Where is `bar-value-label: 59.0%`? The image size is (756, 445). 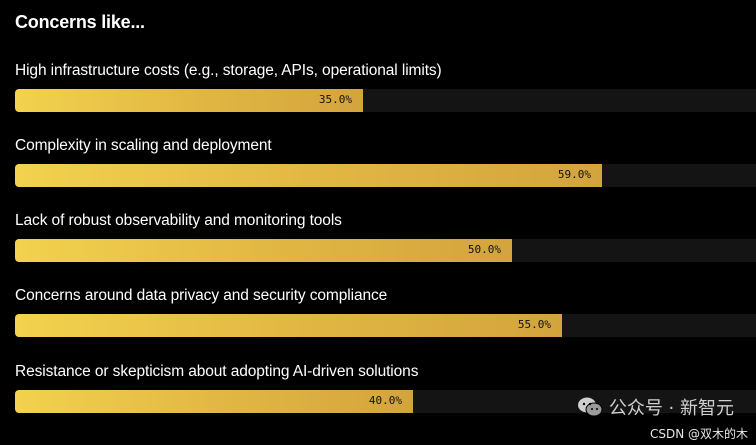 bar-value-label: 59.0% is located at coordinates (574, 174).